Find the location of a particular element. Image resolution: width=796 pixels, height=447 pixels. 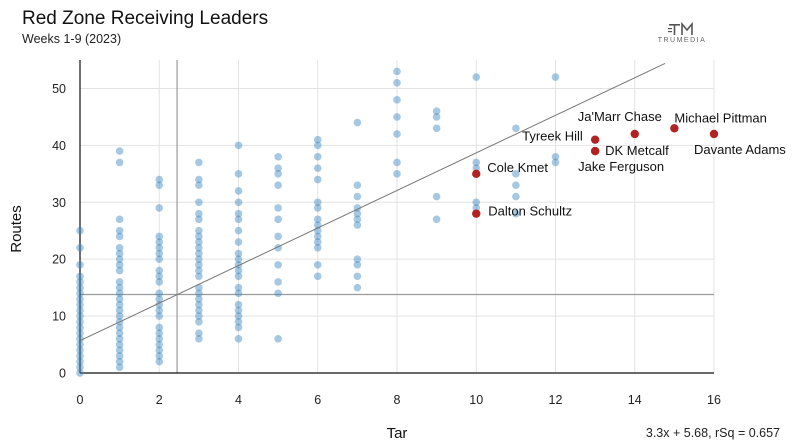

y-tick-label: 10 is located at coordinates (59, 317).